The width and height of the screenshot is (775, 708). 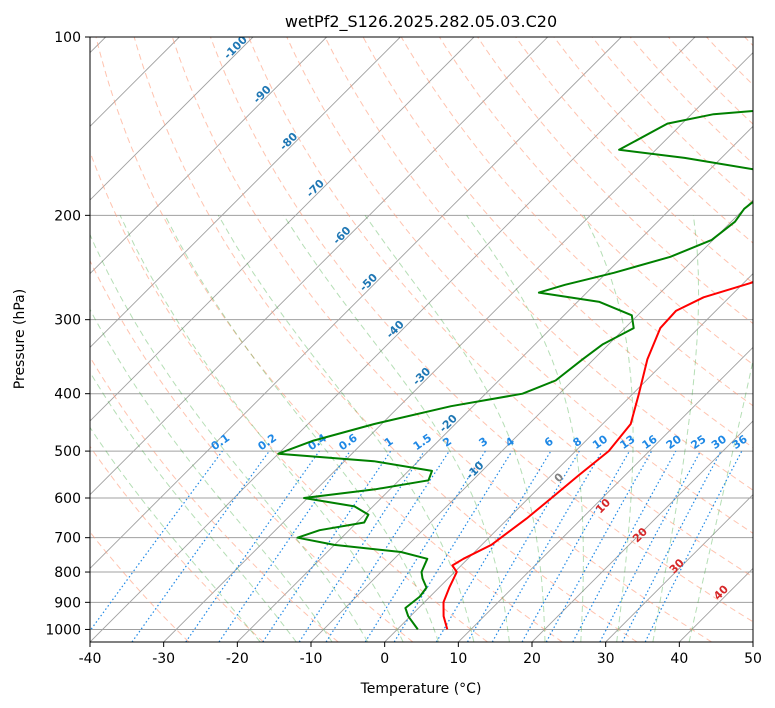 What do you see at coordinates (67, 216) in the screenshot?
I see `y-tick-label: 200` at bounding box center [67, 216].